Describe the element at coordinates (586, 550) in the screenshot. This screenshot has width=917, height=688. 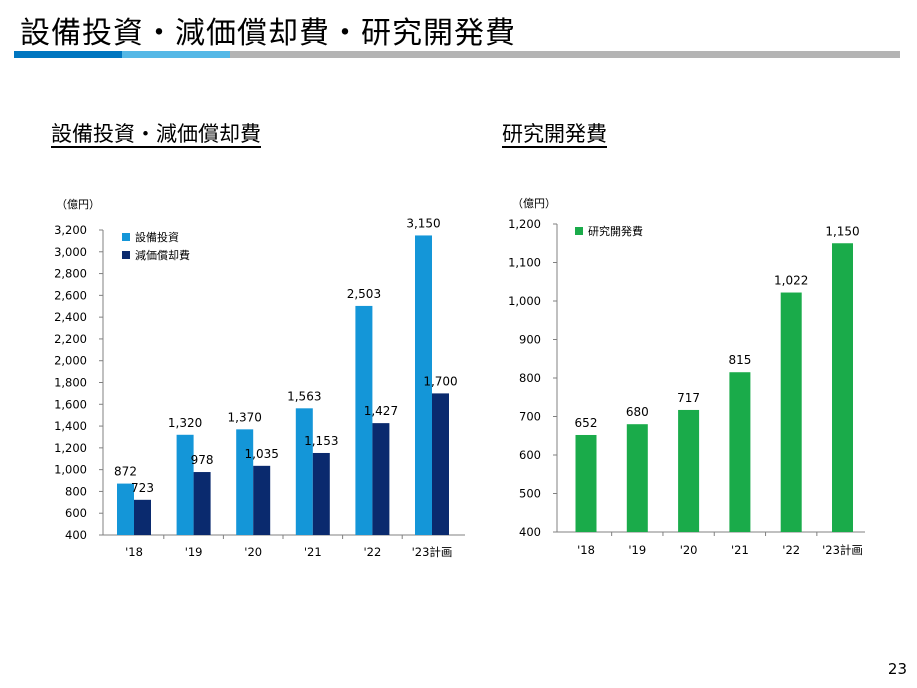
I see `rd-x-tick-label: '18` at that location.